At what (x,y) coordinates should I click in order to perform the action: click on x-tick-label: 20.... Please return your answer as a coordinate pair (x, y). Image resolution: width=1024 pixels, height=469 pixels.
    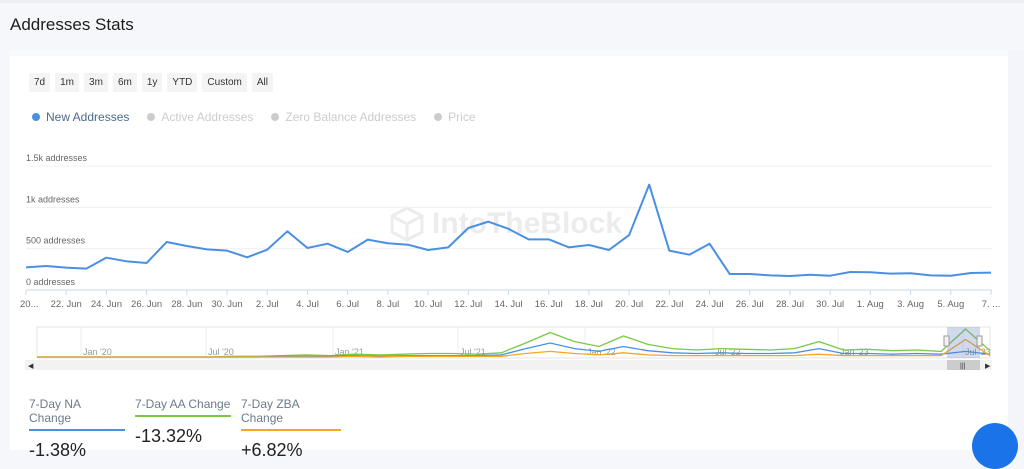
    Looking at the image, I should click on (29, 304).